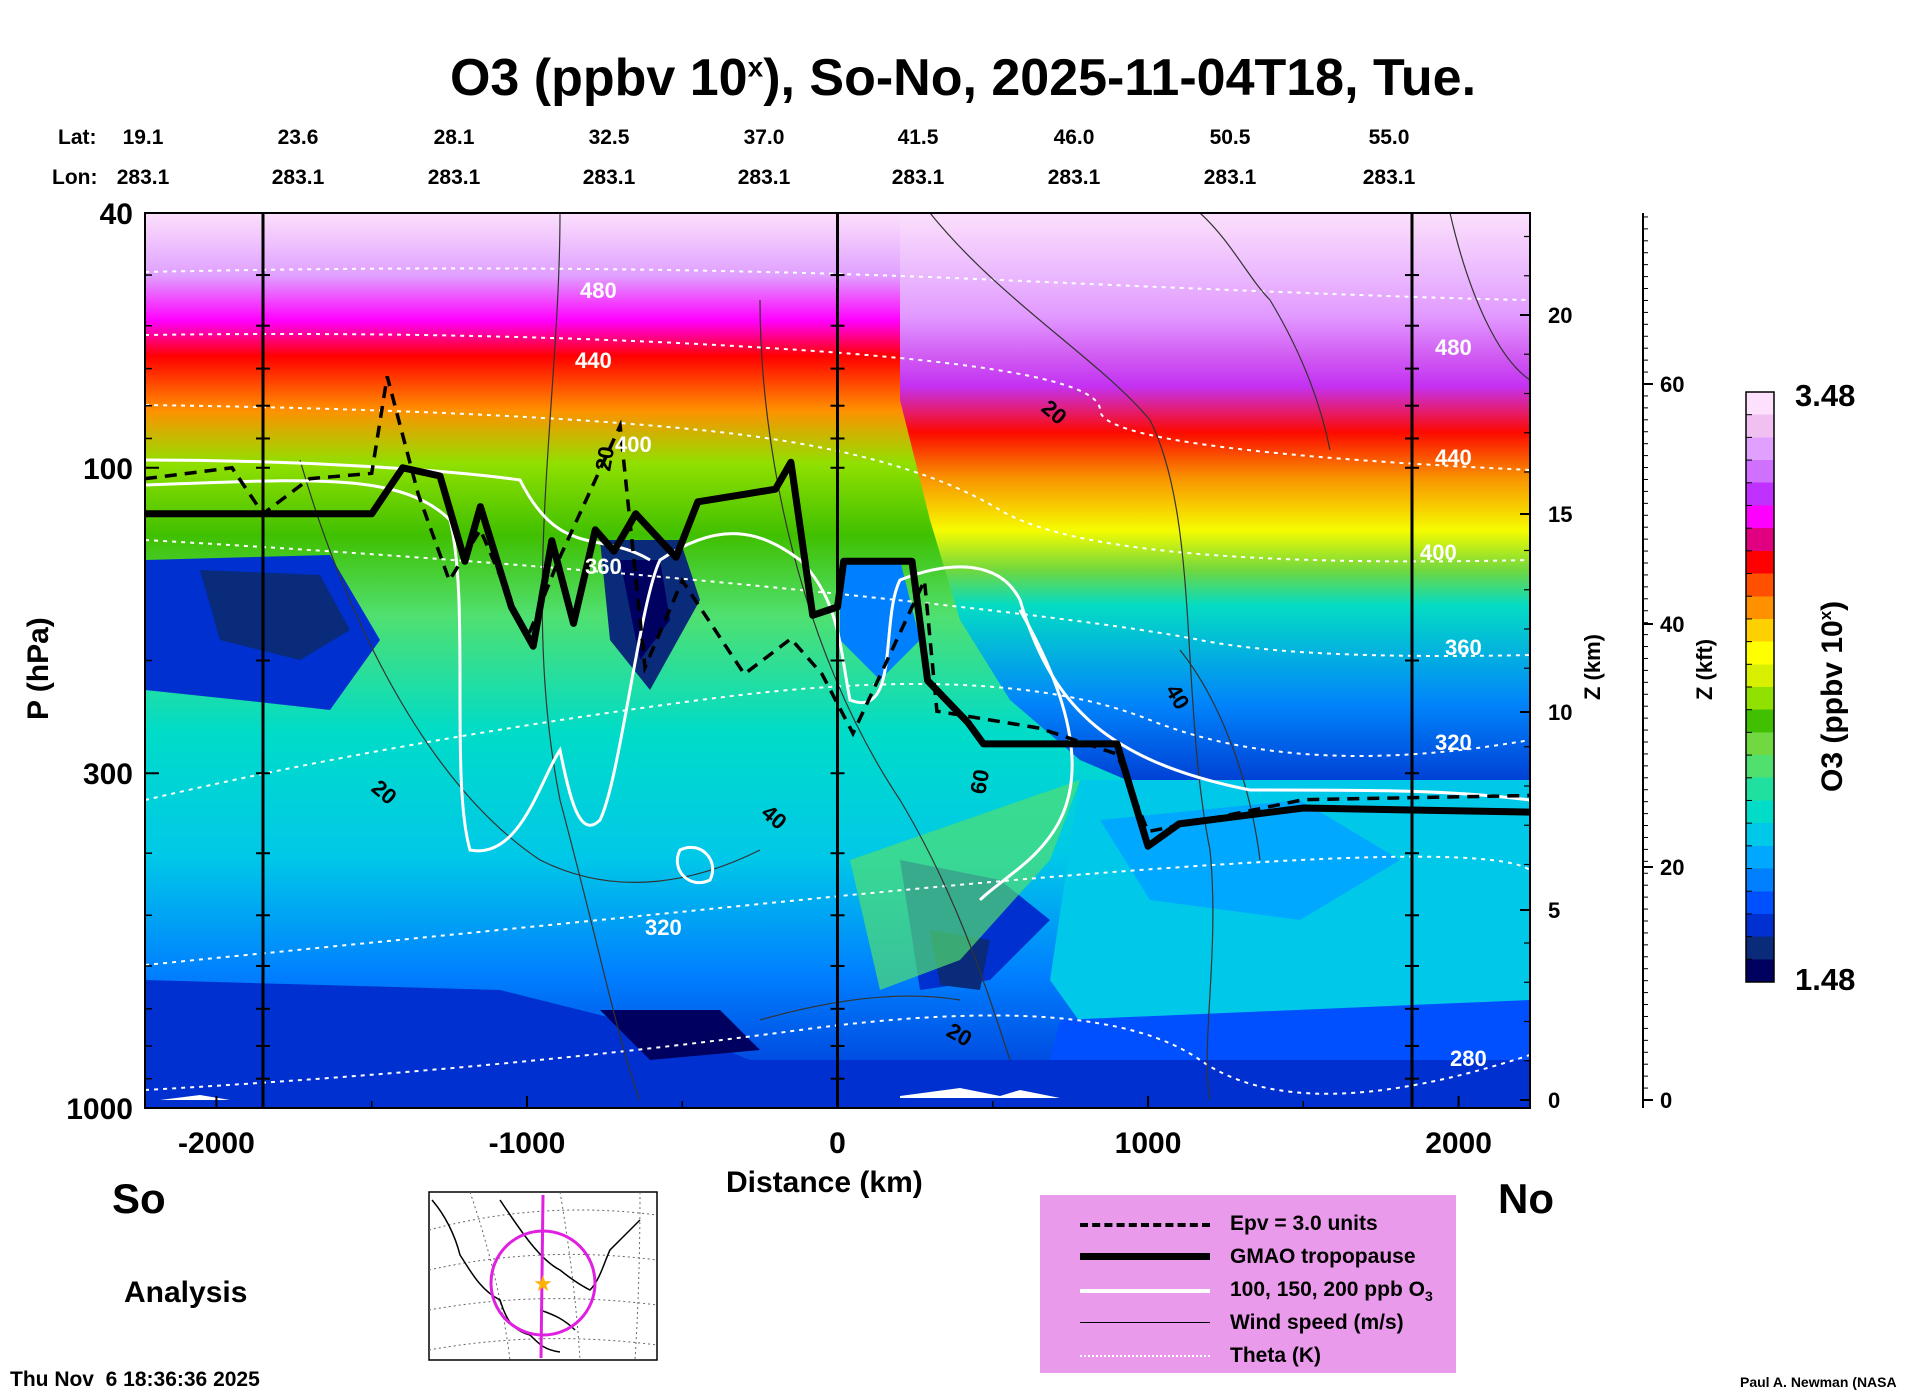 The image size is (1926, 1394). Describe the element at coordinates (1468, 1058) in the screenshot. I see `theta-label-280-right: 280` at that location.